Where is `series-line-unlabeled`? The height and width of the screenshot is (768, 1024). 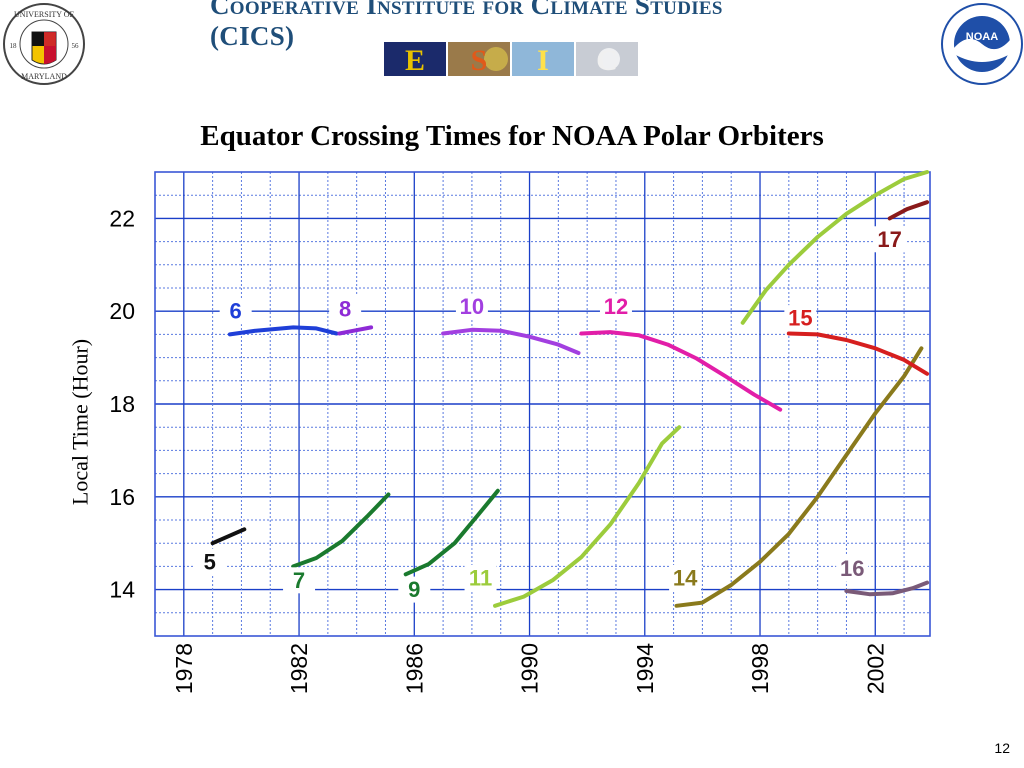
series-line-unlabeled is located at coordinates (835, 247).